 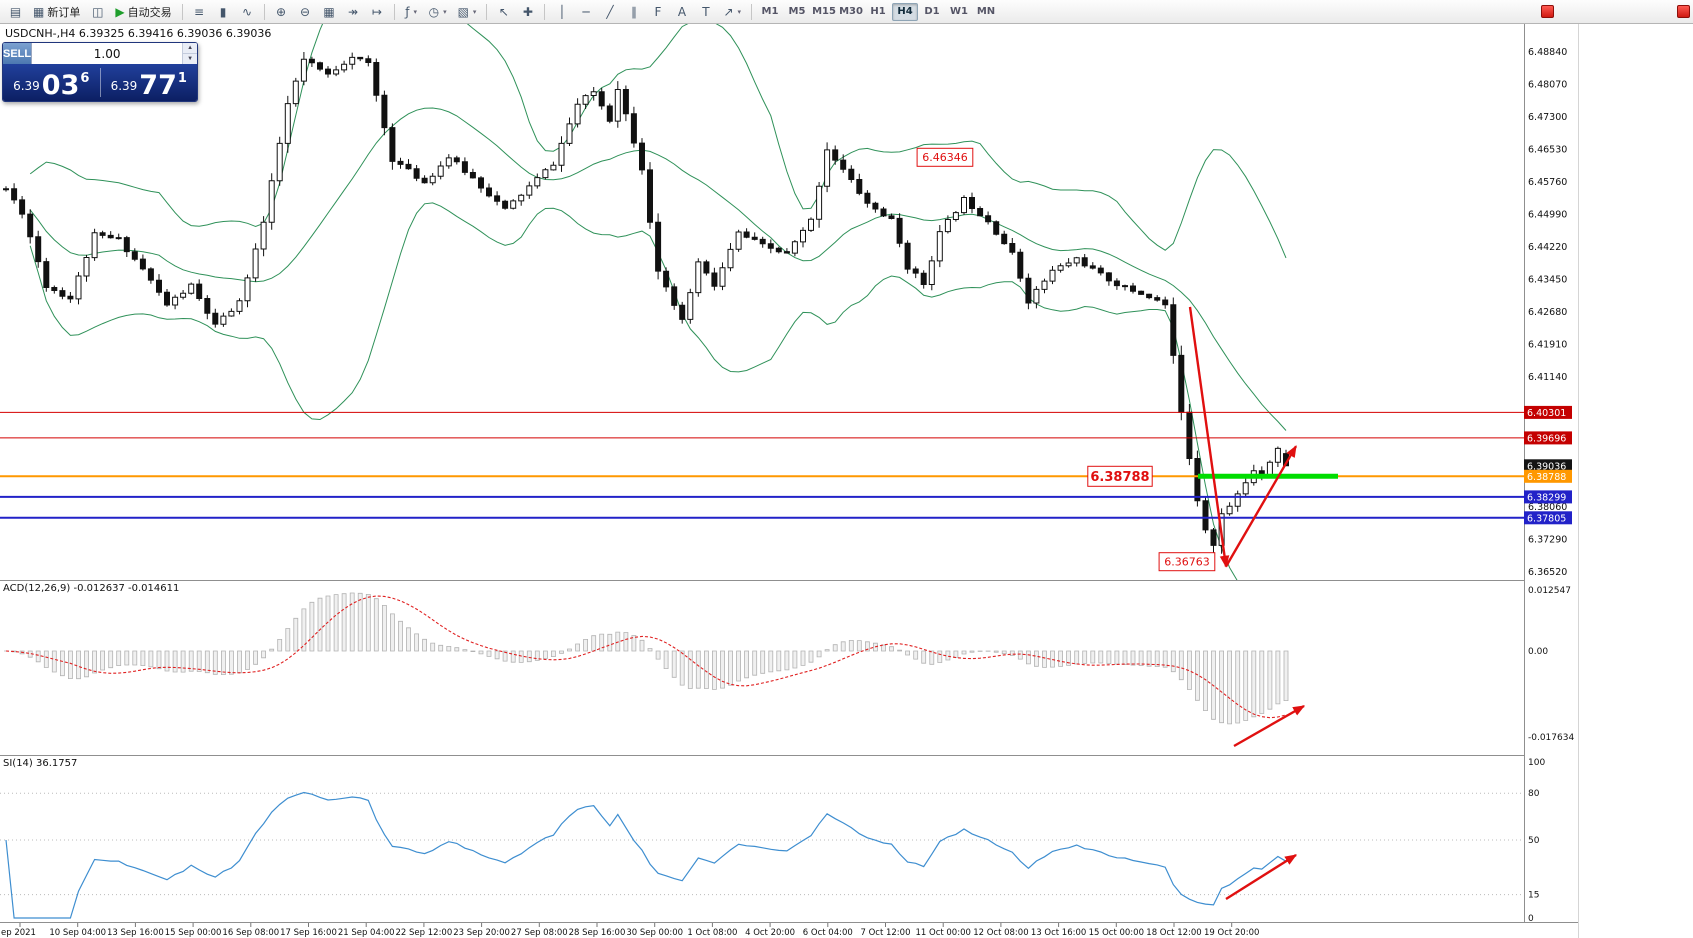 I want to click on tile-windows-icon: ▦, so click(x=329, y=12).